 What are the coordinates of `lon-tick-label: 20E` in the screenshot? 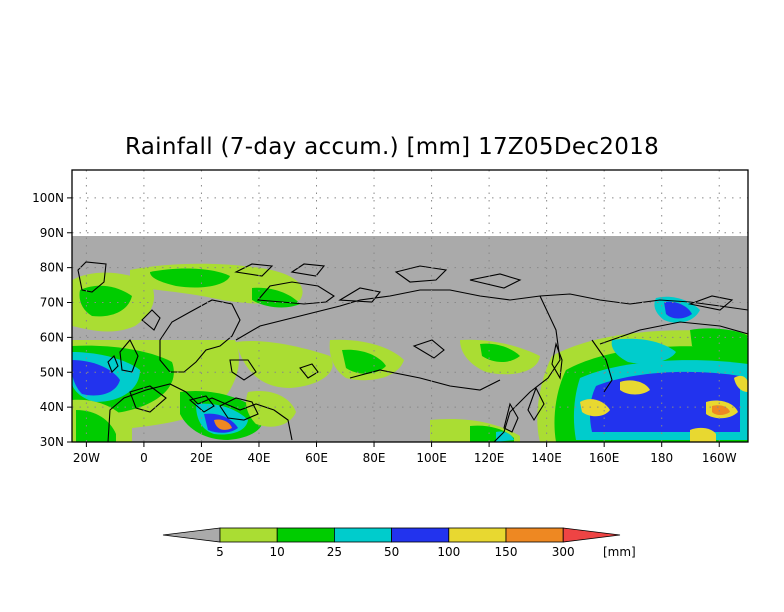 It's located at (201, 458).